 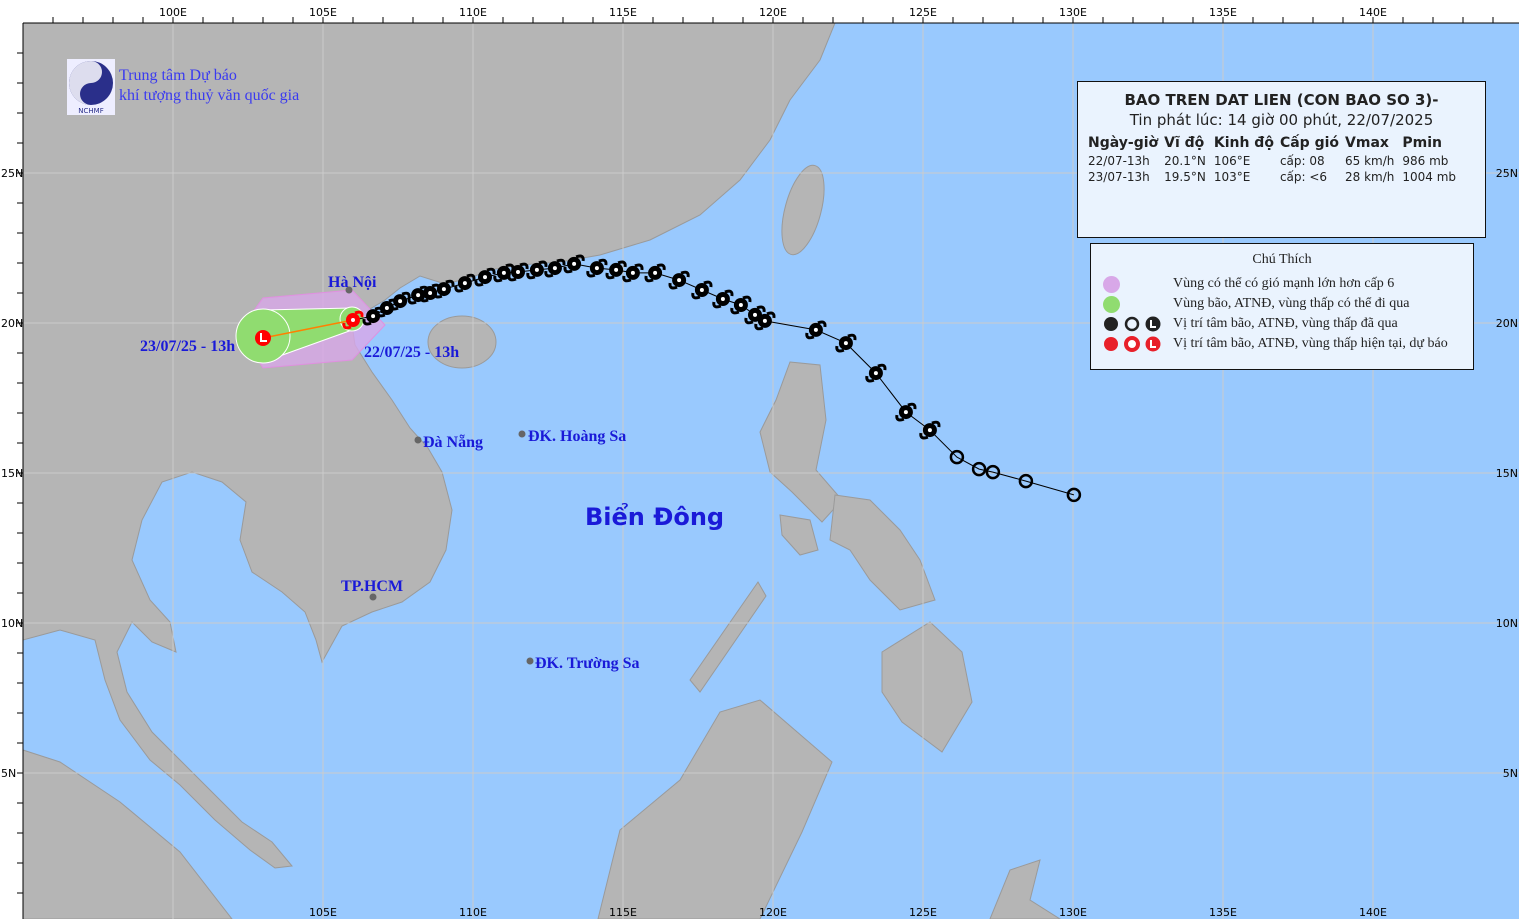 What do you see at coordinates (1507, 173) in the screenshot?
I see `right-lat-label: 25N` at bounding box center [1507, 173].